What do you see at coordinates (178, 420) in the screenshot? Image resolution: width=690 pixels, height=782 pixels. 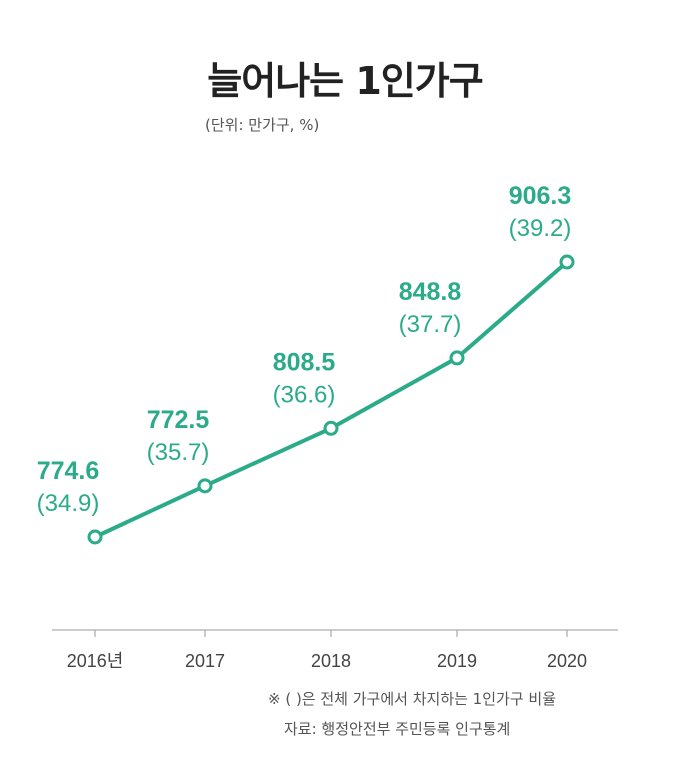 I see `data-value-label: 772.5` at bounding box center [178, 420].